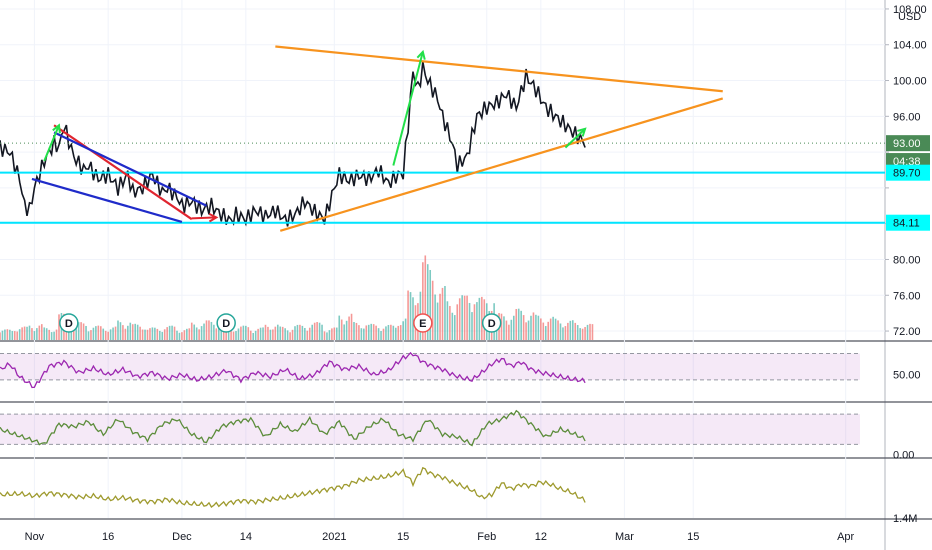  Describe the element at coordinates (486, 537) in the screenshot. I see `time-tick-label: Feb` at that location.